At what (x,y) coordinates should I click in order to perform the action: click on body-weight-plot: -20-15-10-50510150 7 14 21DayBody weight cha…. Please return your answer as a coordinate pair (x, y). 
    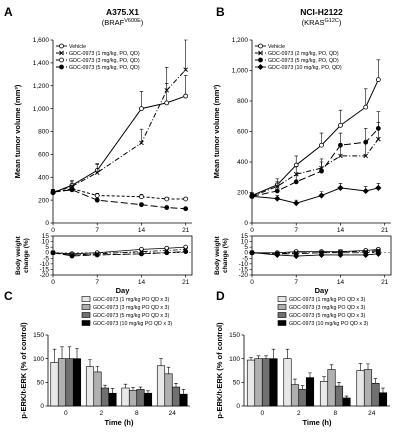
    Looking at the image, I should click on (103, 264).